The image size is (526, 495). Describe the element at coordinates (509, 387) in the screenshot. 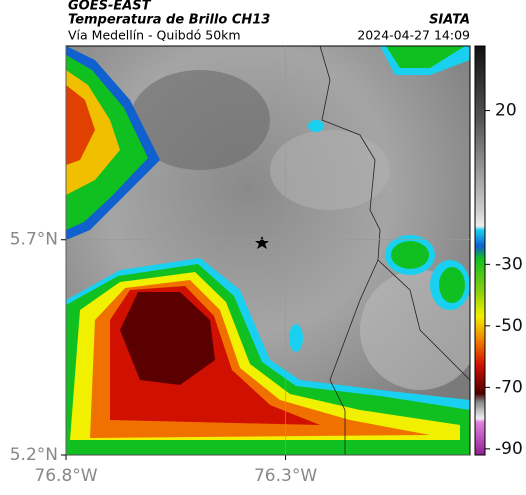

I see `colorbar-tick-label: -70` at that location.